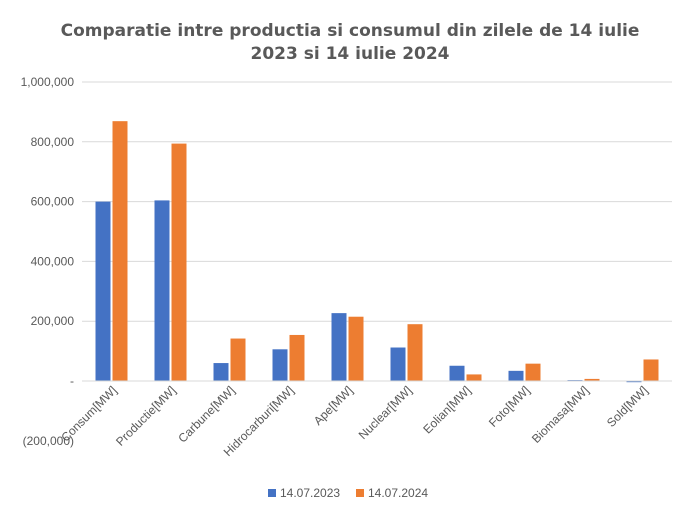  Describe the element at coordinates (53, 321) in the screenshot. I see `y-tick-label: 200,000` at that location.